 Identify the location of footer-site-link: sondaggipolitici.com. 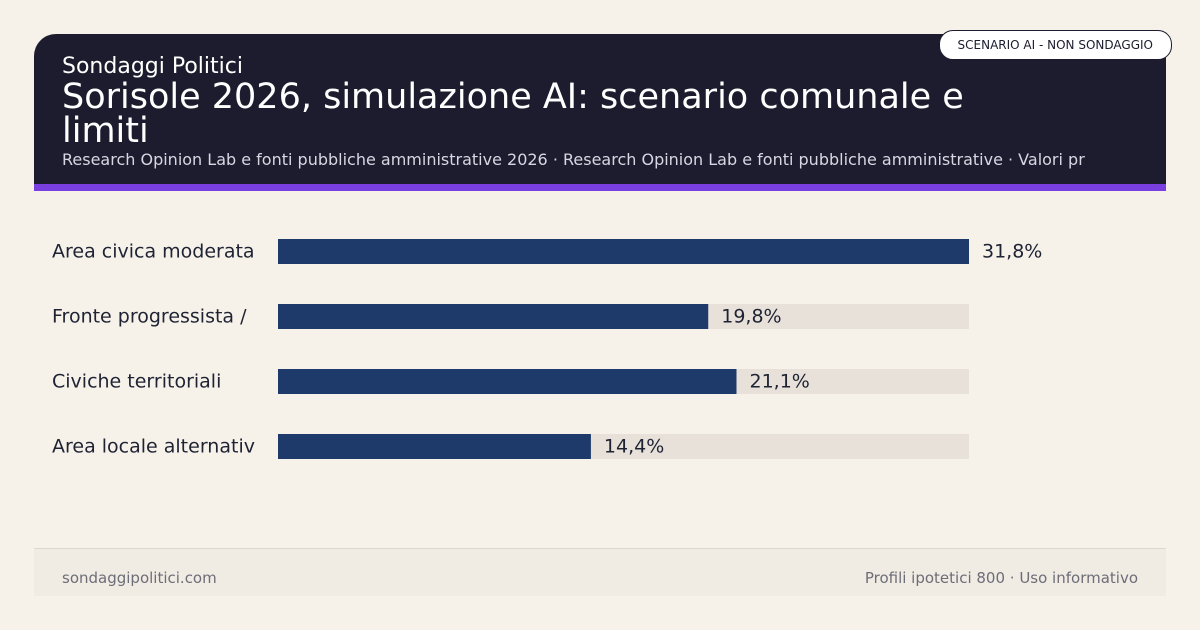
(139, 578).